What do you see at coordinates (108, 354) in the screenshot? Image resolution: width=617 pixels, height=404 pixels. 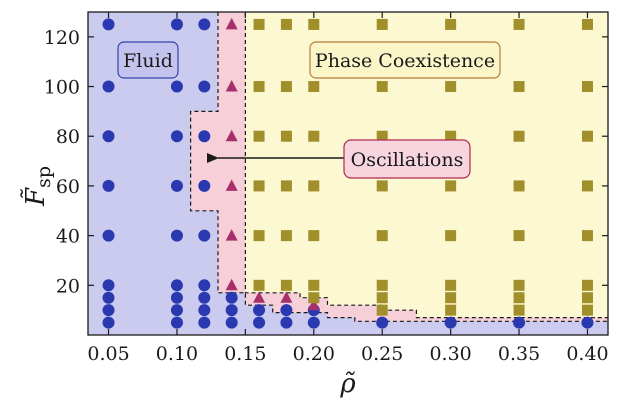 I see `x-tick-label-0: 0.05` at bounding box center [108, 354].